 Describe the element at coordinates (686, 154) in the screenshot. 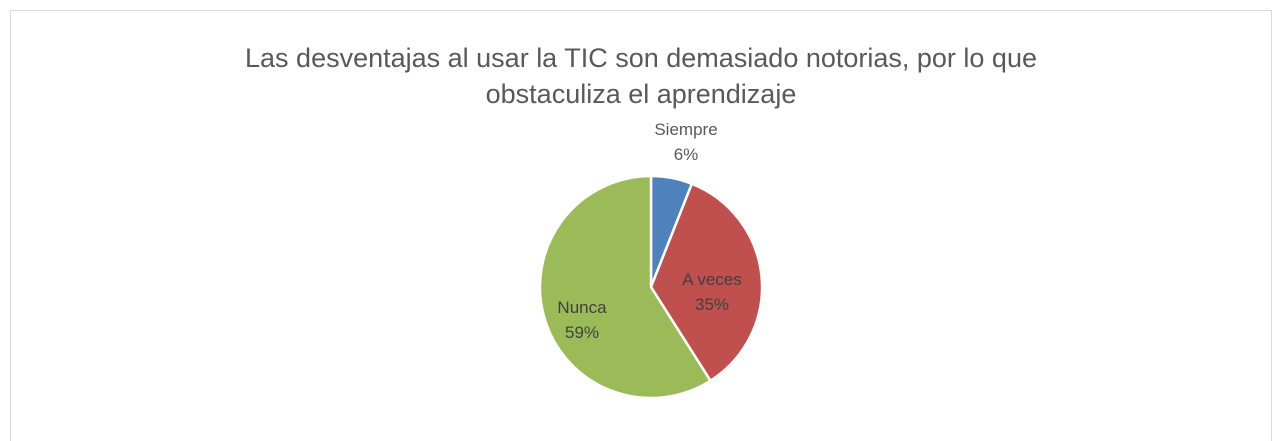

I see `label-value: 6%` at that location.